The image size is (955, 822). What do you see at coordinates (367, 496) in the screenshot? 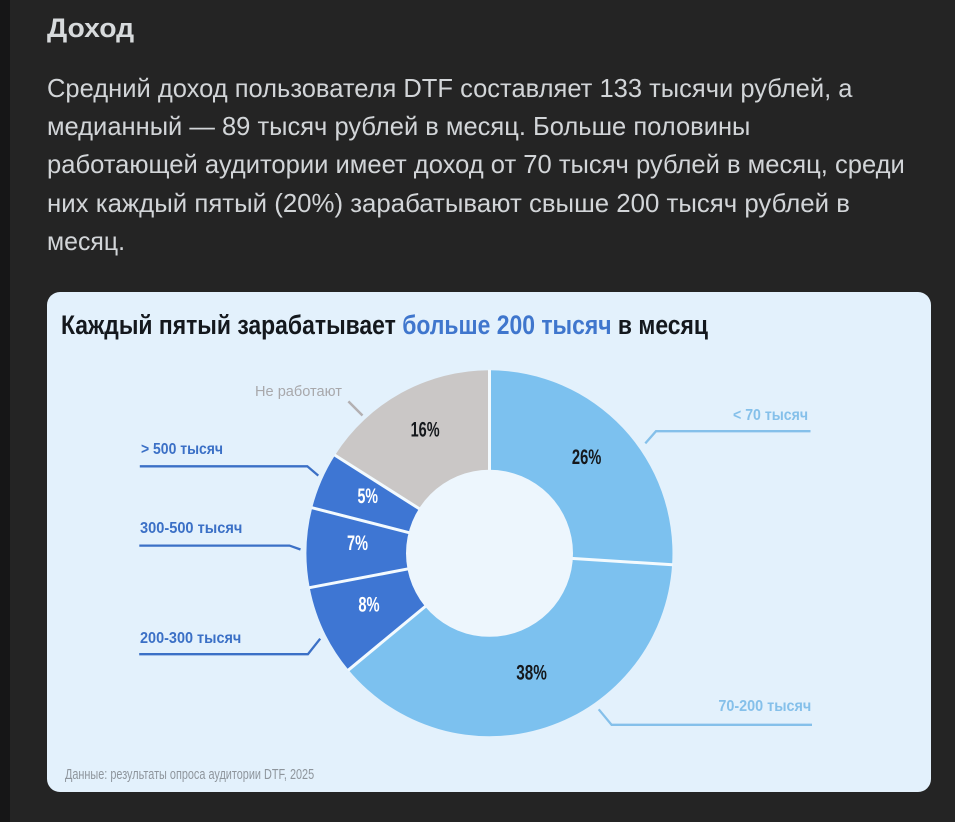
I see `svg-text: 5%` at bounding box center [367, 496].